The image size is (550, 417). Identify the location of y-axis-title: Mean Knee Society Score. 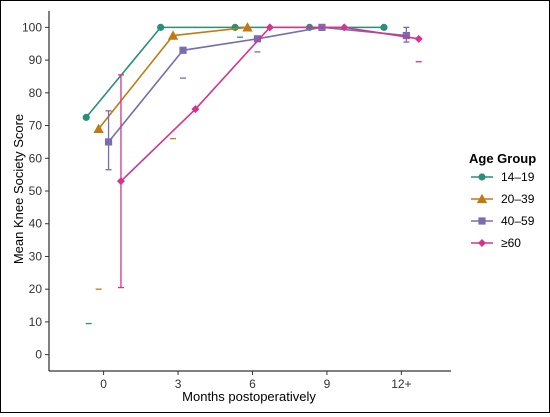
(18, 189).